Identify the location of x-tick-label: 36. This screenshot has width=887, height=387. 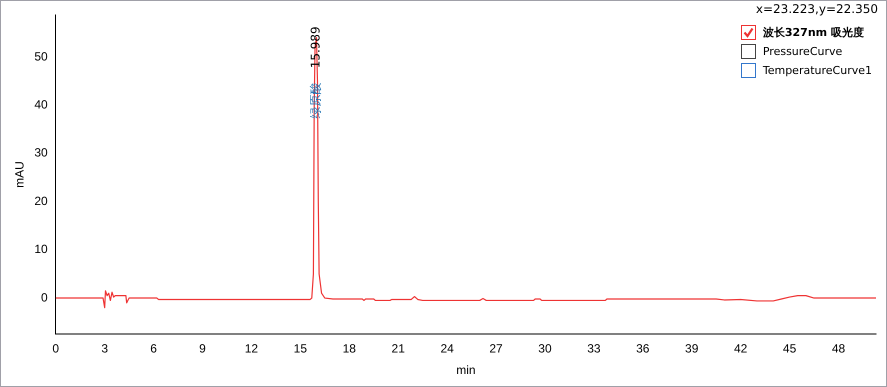
(643, 349).